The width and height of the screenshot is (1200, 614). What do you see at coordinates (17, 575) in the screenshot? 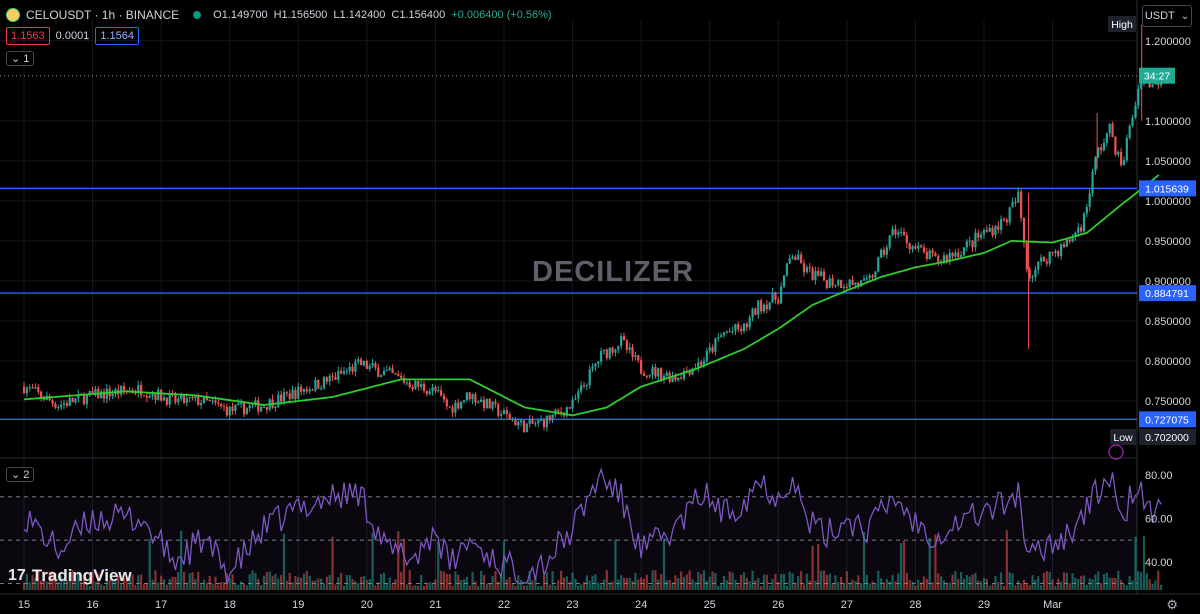
I see `tradingview-logo-icon: 17` at bounding box center [17, 575].